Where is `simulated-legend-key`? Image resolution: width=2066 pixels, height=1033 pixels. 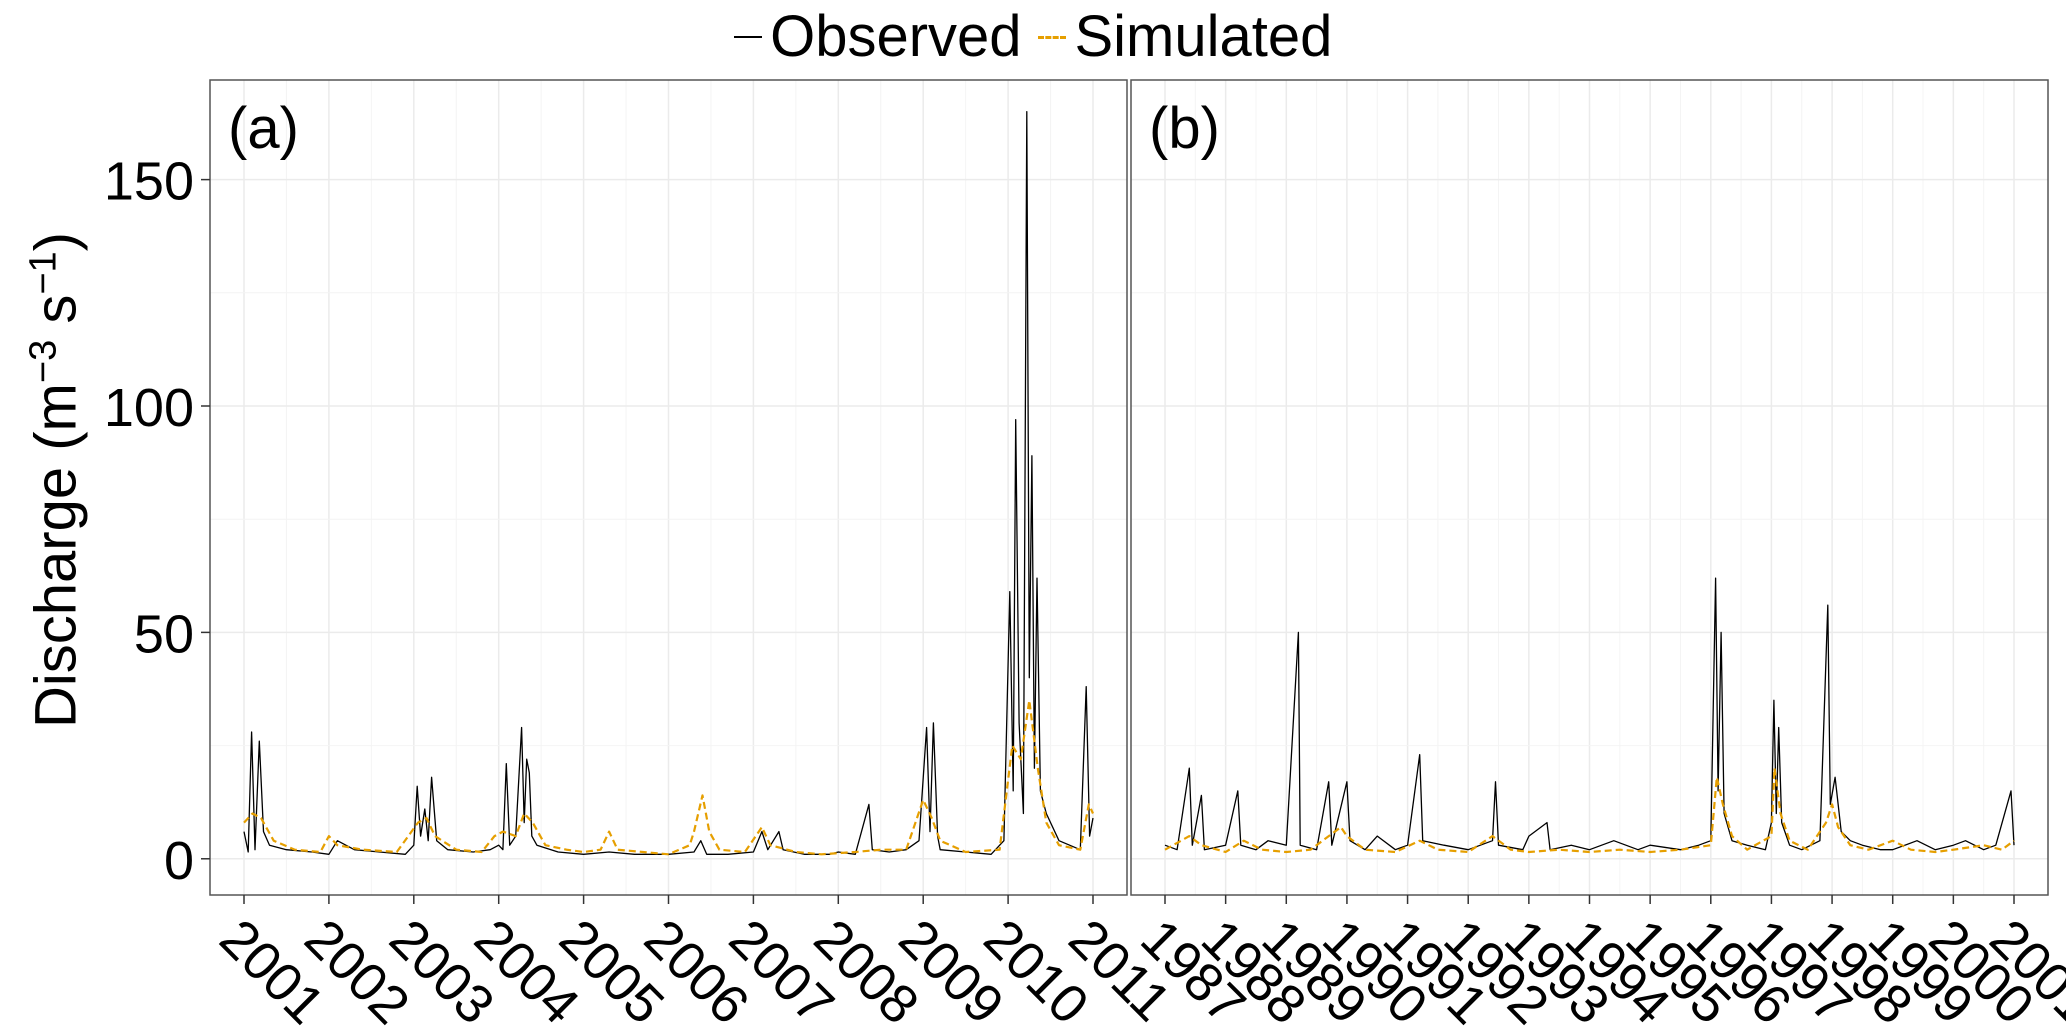 simulated-legend-key is located at coordinates (1052, 37).